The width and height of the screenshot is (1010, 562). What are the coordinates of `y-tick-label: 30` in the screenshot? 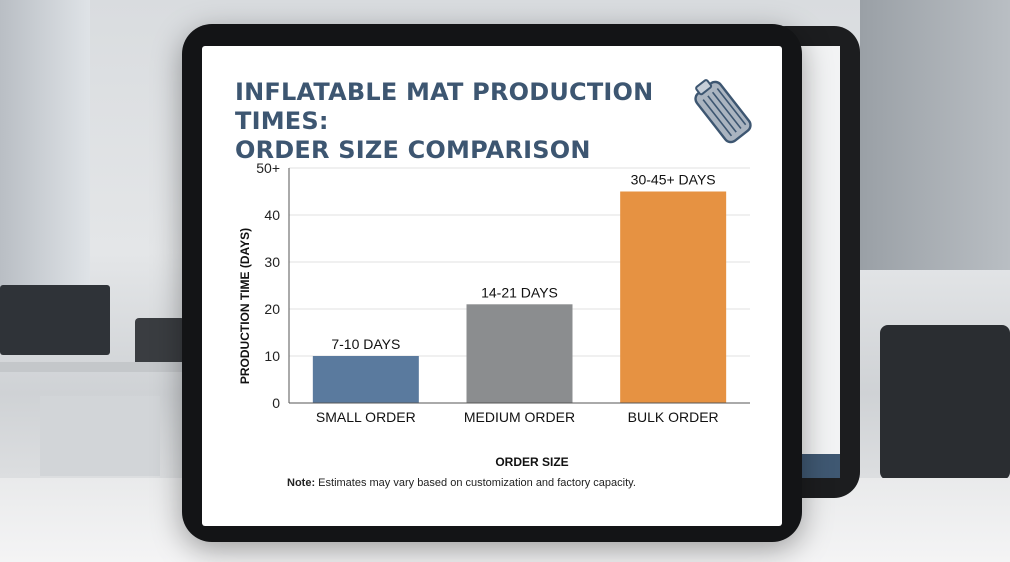 It's located at (272, 262).